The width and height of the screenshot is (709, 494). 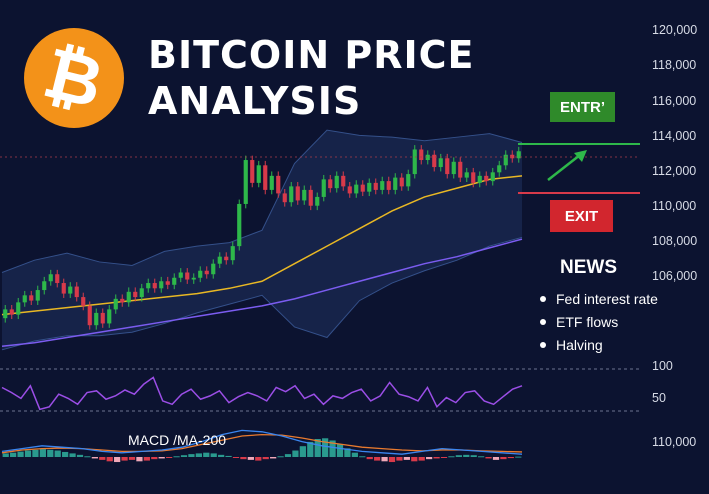 I want to click on price-tick-label: 106,000, so click(x=675, y=276).